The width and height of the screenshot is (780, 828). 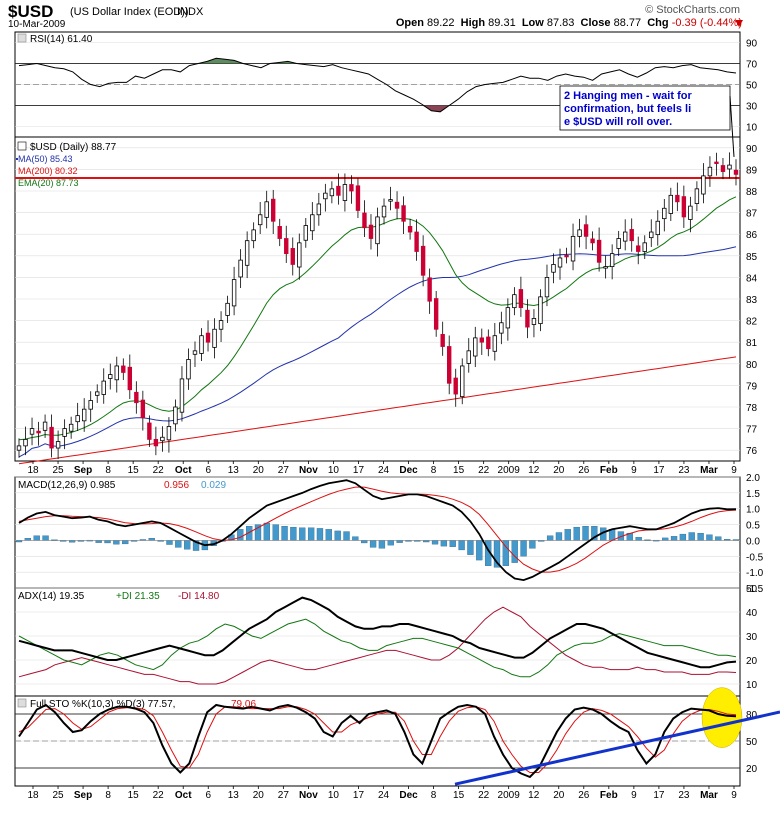 What do you see at coordinates (22, 146) in the screenshot?
I see `price-legend-box` at bounding box center [22, 146].